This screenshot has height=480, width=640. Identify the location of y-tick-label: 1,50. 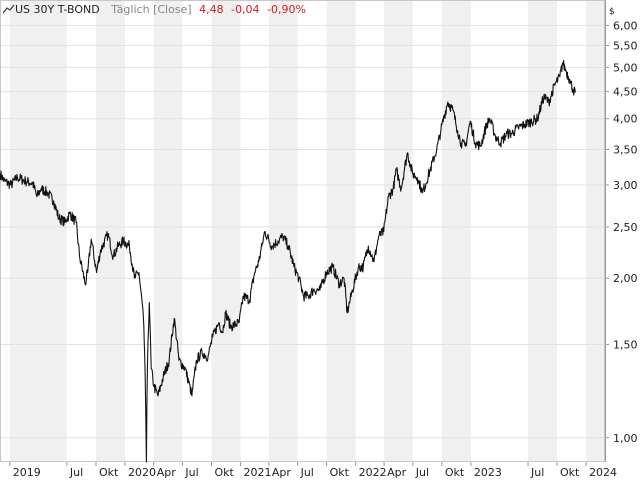
(625, 344).